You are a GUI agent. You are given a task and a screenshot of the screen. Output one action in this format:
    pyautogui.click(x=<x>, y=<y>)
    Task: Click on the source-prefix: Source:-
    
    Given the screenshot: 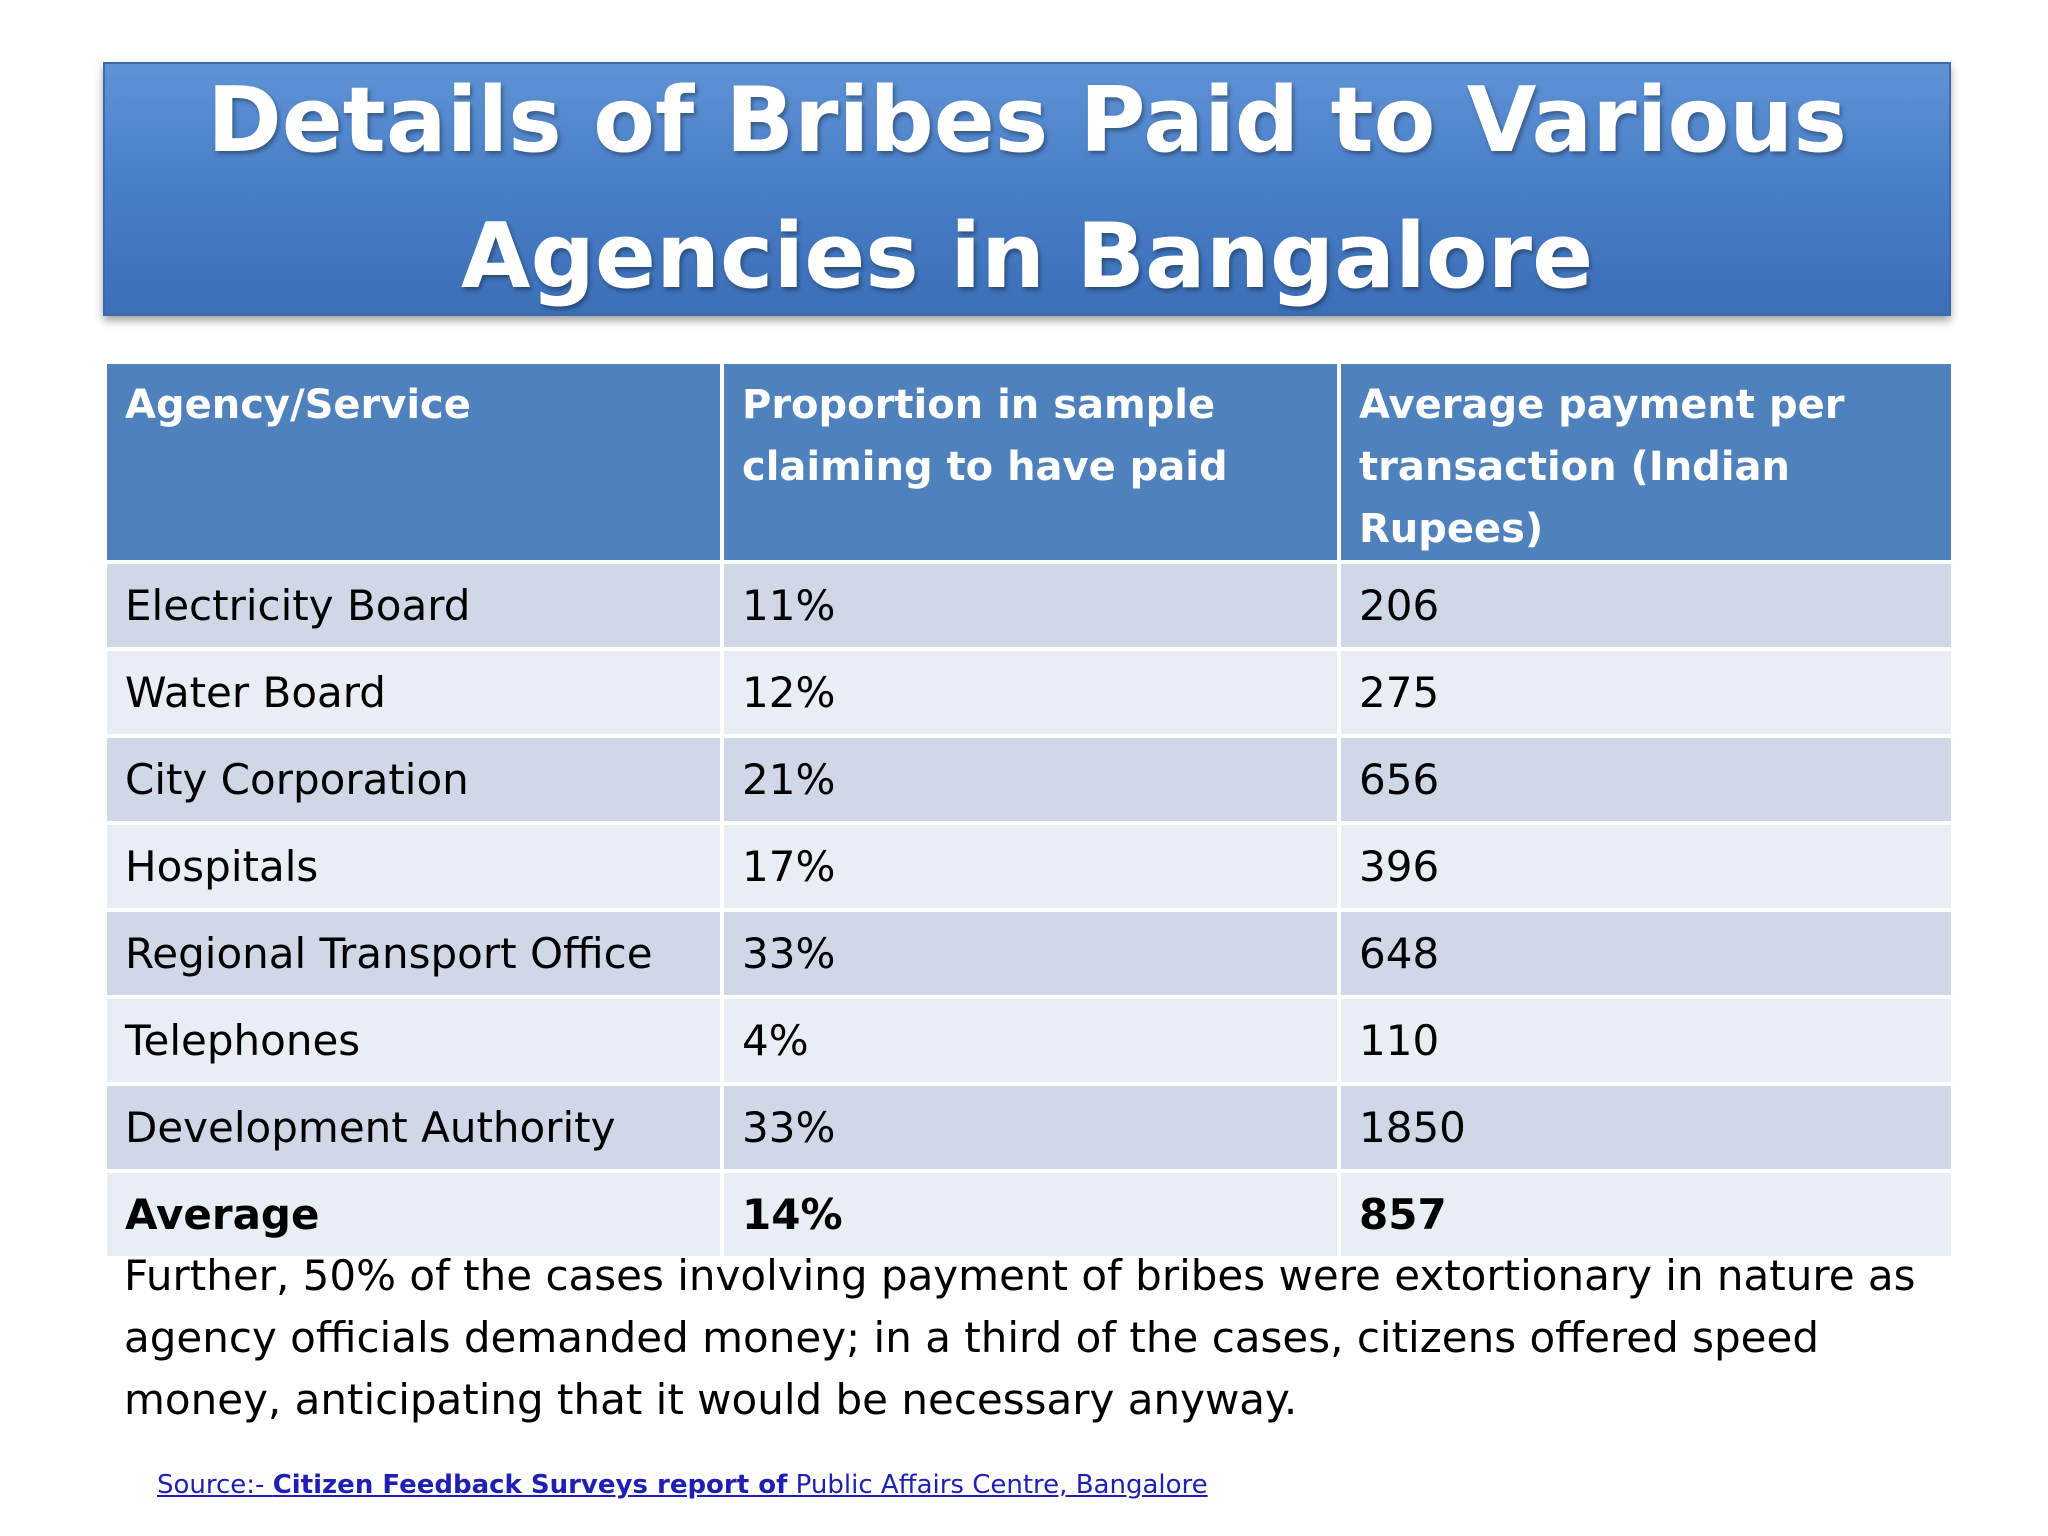 What is the action you would take?
    pyautogui.click(x=215, y=1485)
    